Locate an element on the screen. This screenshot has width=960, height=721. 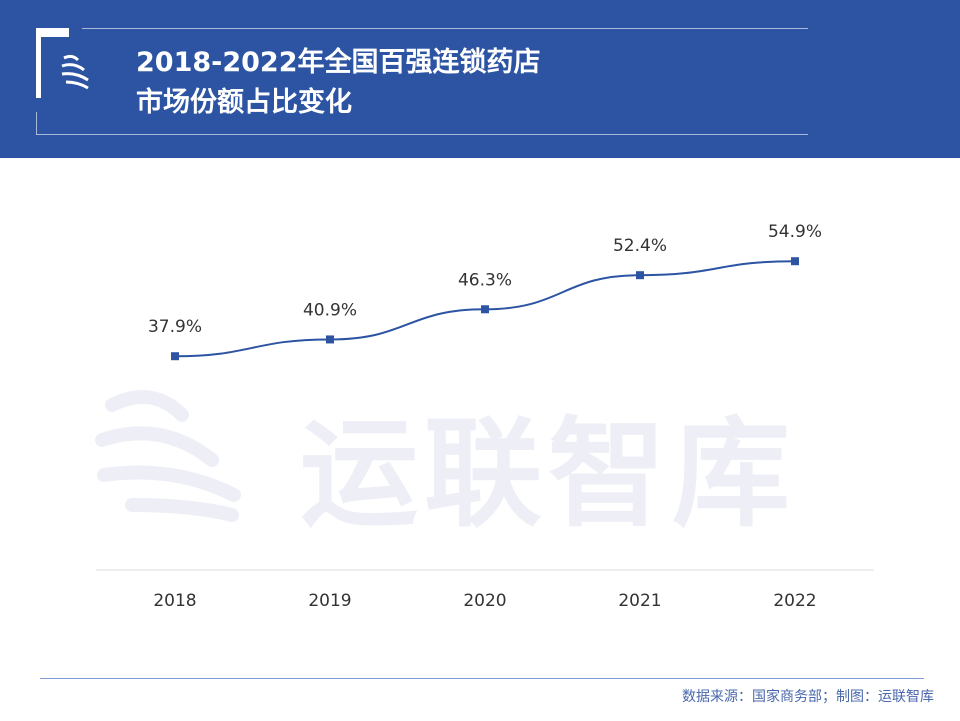
data-label: 40.9% is located at coordinates (330, 310).